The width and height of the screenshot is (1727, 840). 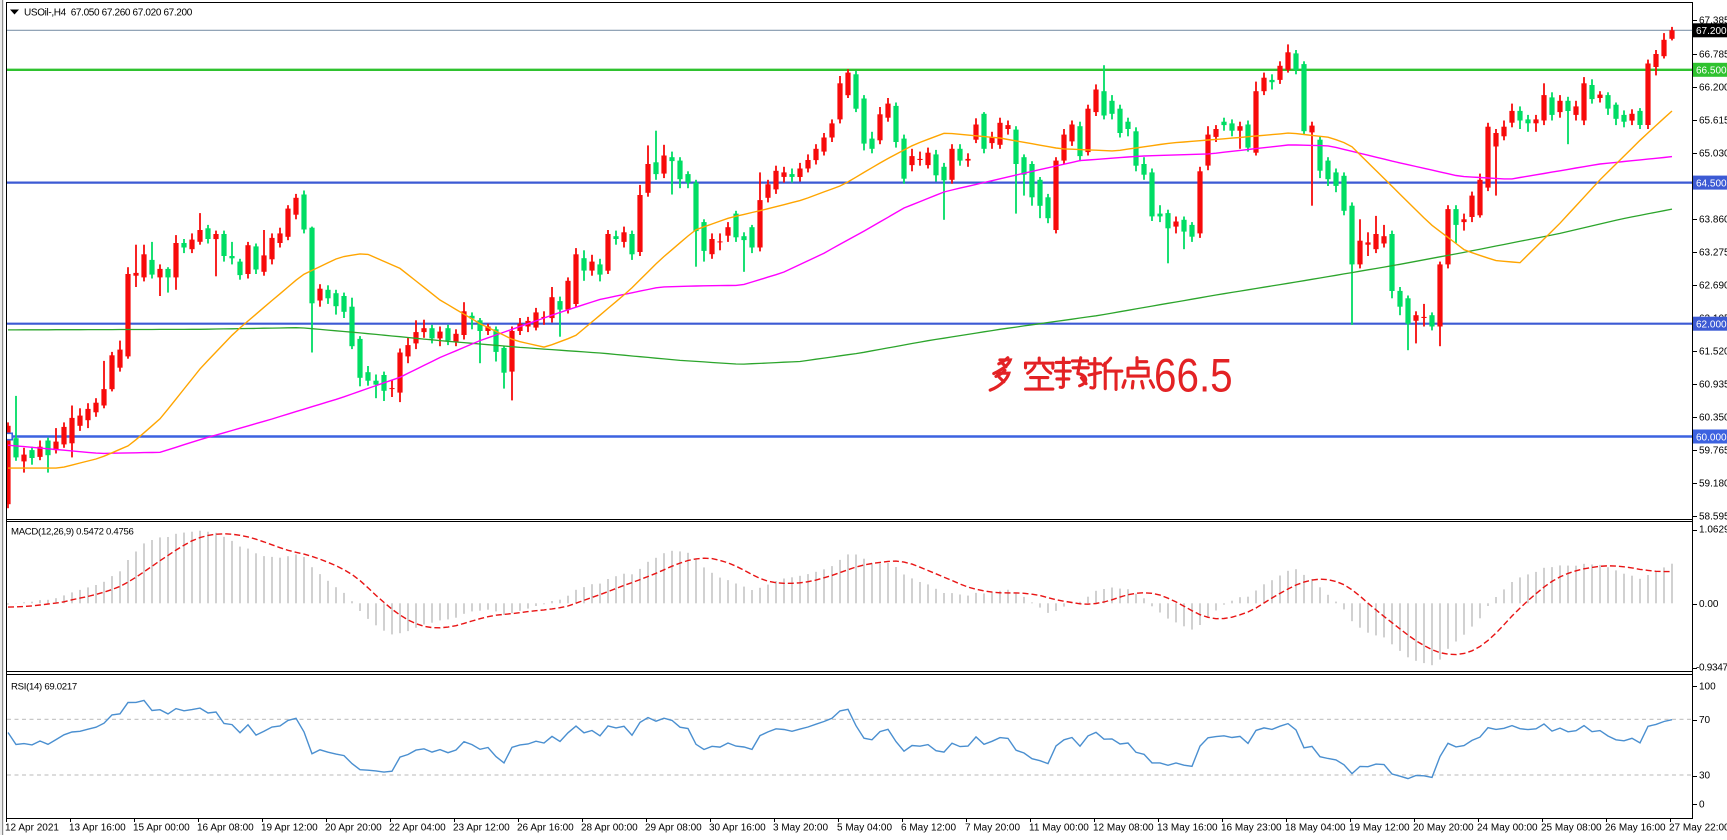 I want to click on svg-text: 20 May 20:00, so click(x=1443, y=828).